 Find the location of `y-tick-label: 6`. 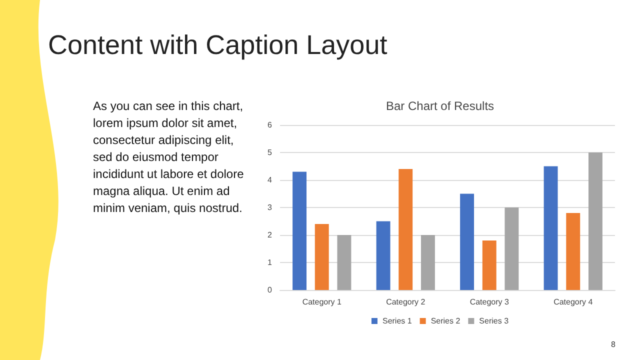

y-tick-label: 6 is located at coordinates (270, 125).